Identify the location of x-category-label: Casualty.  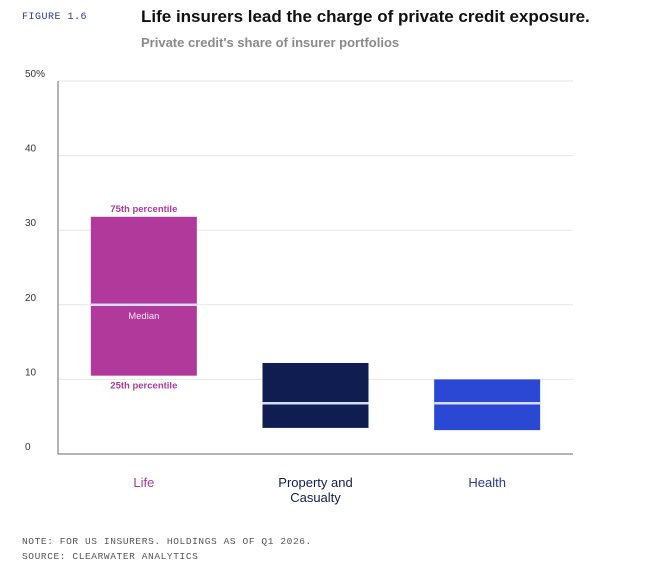
(315, 497).